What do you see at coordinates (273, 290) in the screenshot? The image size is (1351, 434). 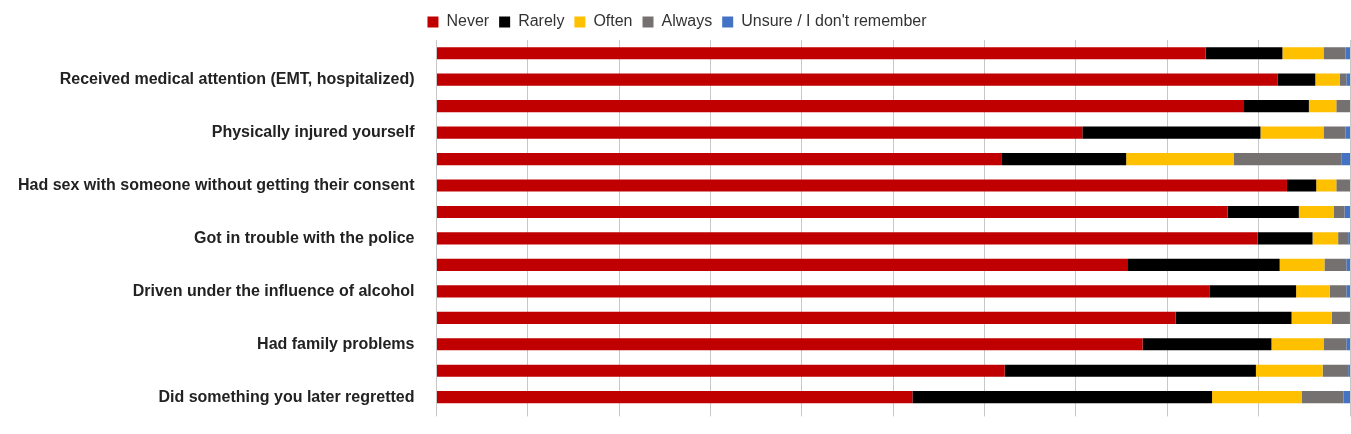 I see `y-tick-label: Driven under the influence of alcohol` at bounding box center [273, 290].